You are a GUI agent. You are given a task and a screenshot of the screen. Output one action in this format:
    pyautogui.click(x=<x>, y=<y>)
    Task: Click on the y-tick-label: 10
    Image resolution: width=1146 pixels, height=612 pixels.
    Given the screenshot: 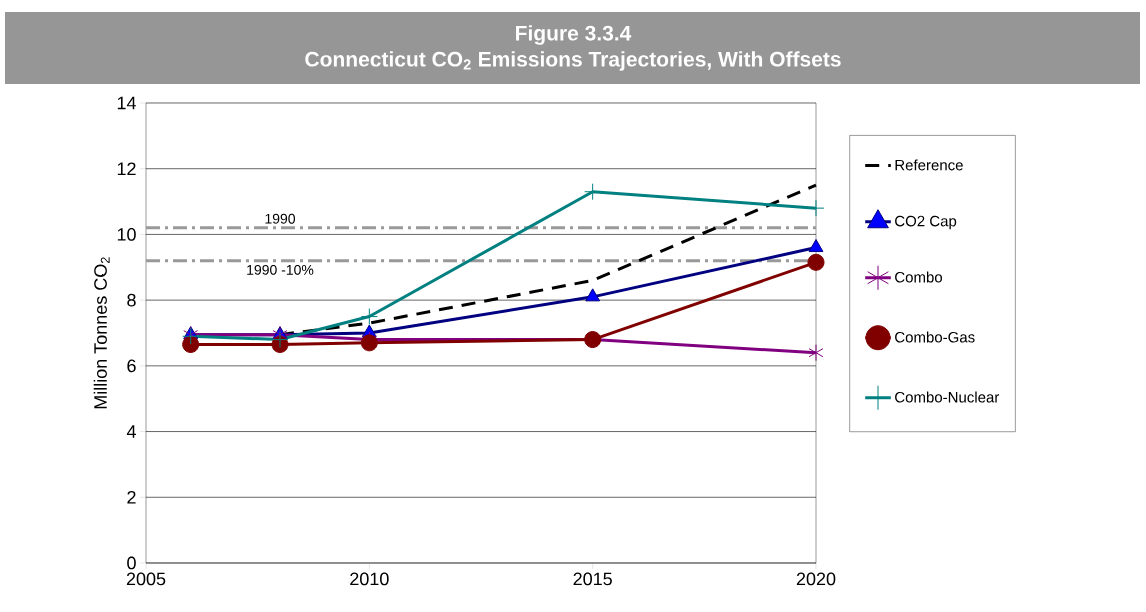 What is the action you would take?
    pyautogui.click(x=126, y=234)
    